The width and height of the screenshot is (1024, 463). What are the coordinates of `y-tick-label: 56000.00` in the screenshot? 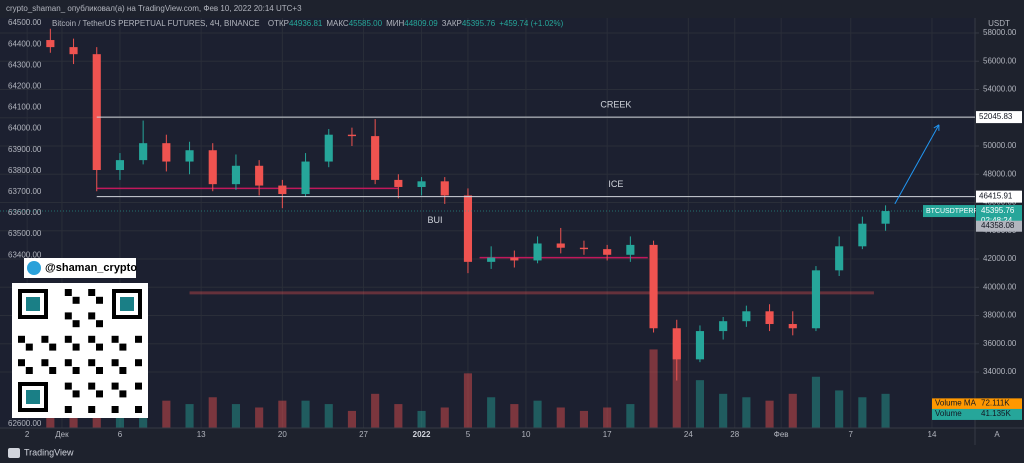 It's located at (1000, 60).